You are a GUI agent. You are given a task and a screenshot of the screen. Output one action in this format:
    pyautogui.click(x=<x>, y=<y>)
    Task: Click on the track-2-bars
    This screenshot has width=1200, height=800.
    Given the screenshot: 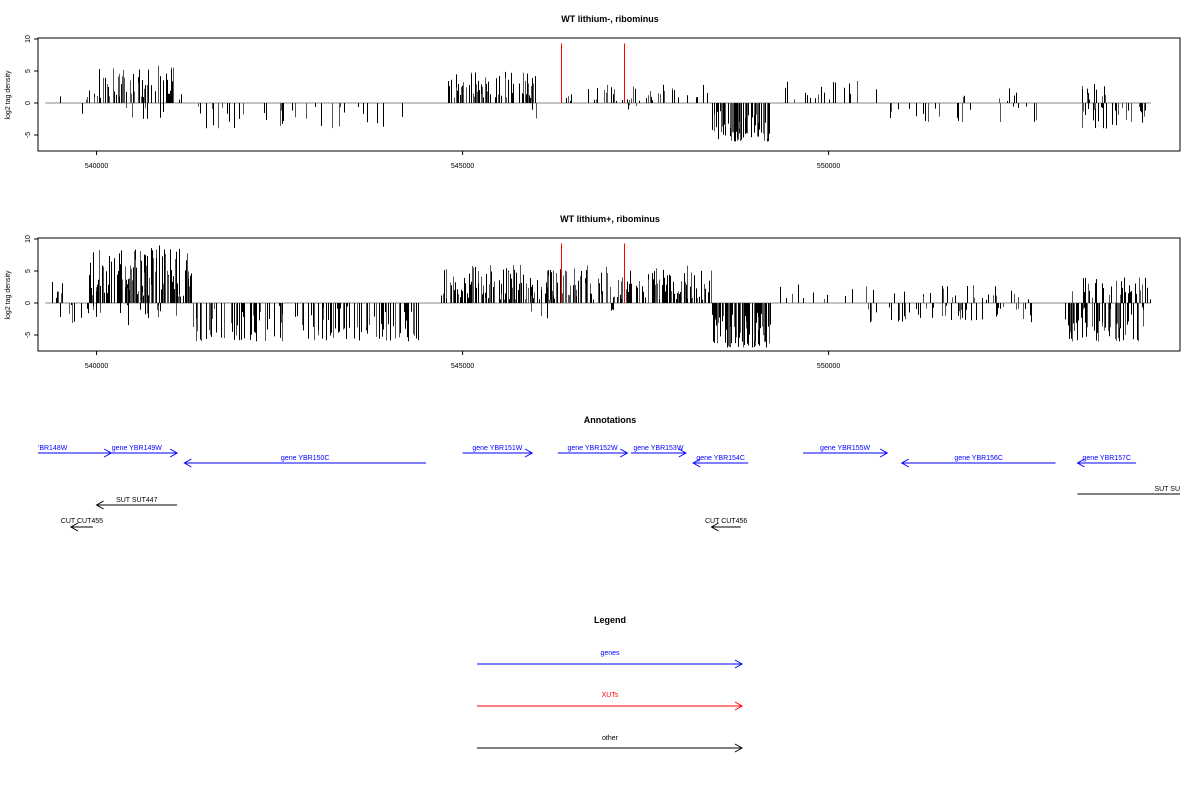 What is the action you would take?
    pyautogui.click(x=598, y=295)
    